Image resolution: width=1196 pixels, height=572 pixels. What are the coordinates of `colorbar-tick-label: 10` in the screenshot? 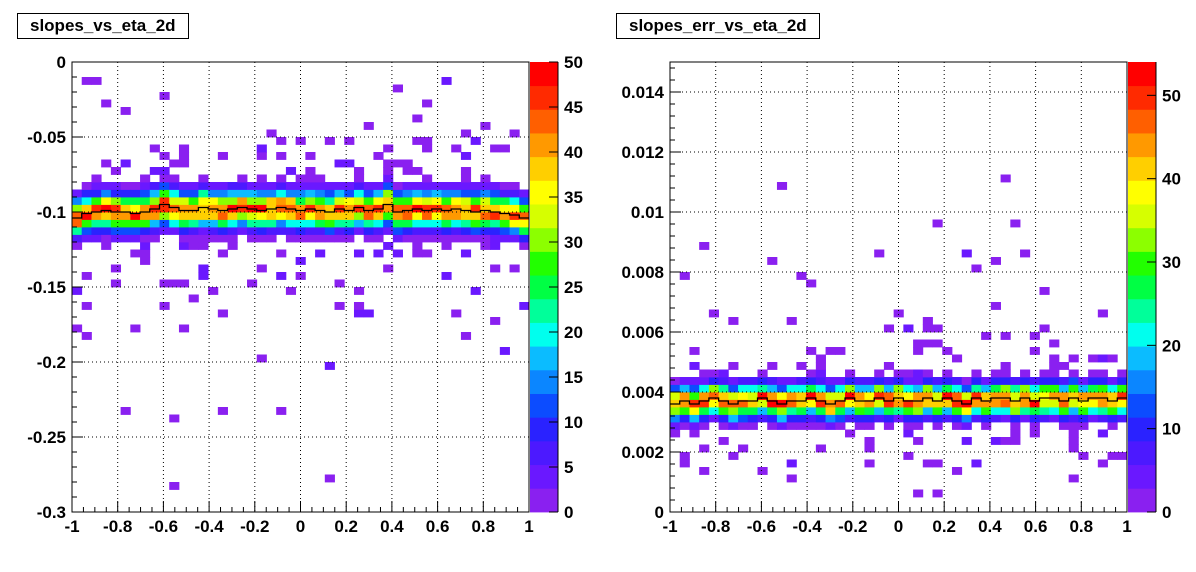 It's located at (573, 422).